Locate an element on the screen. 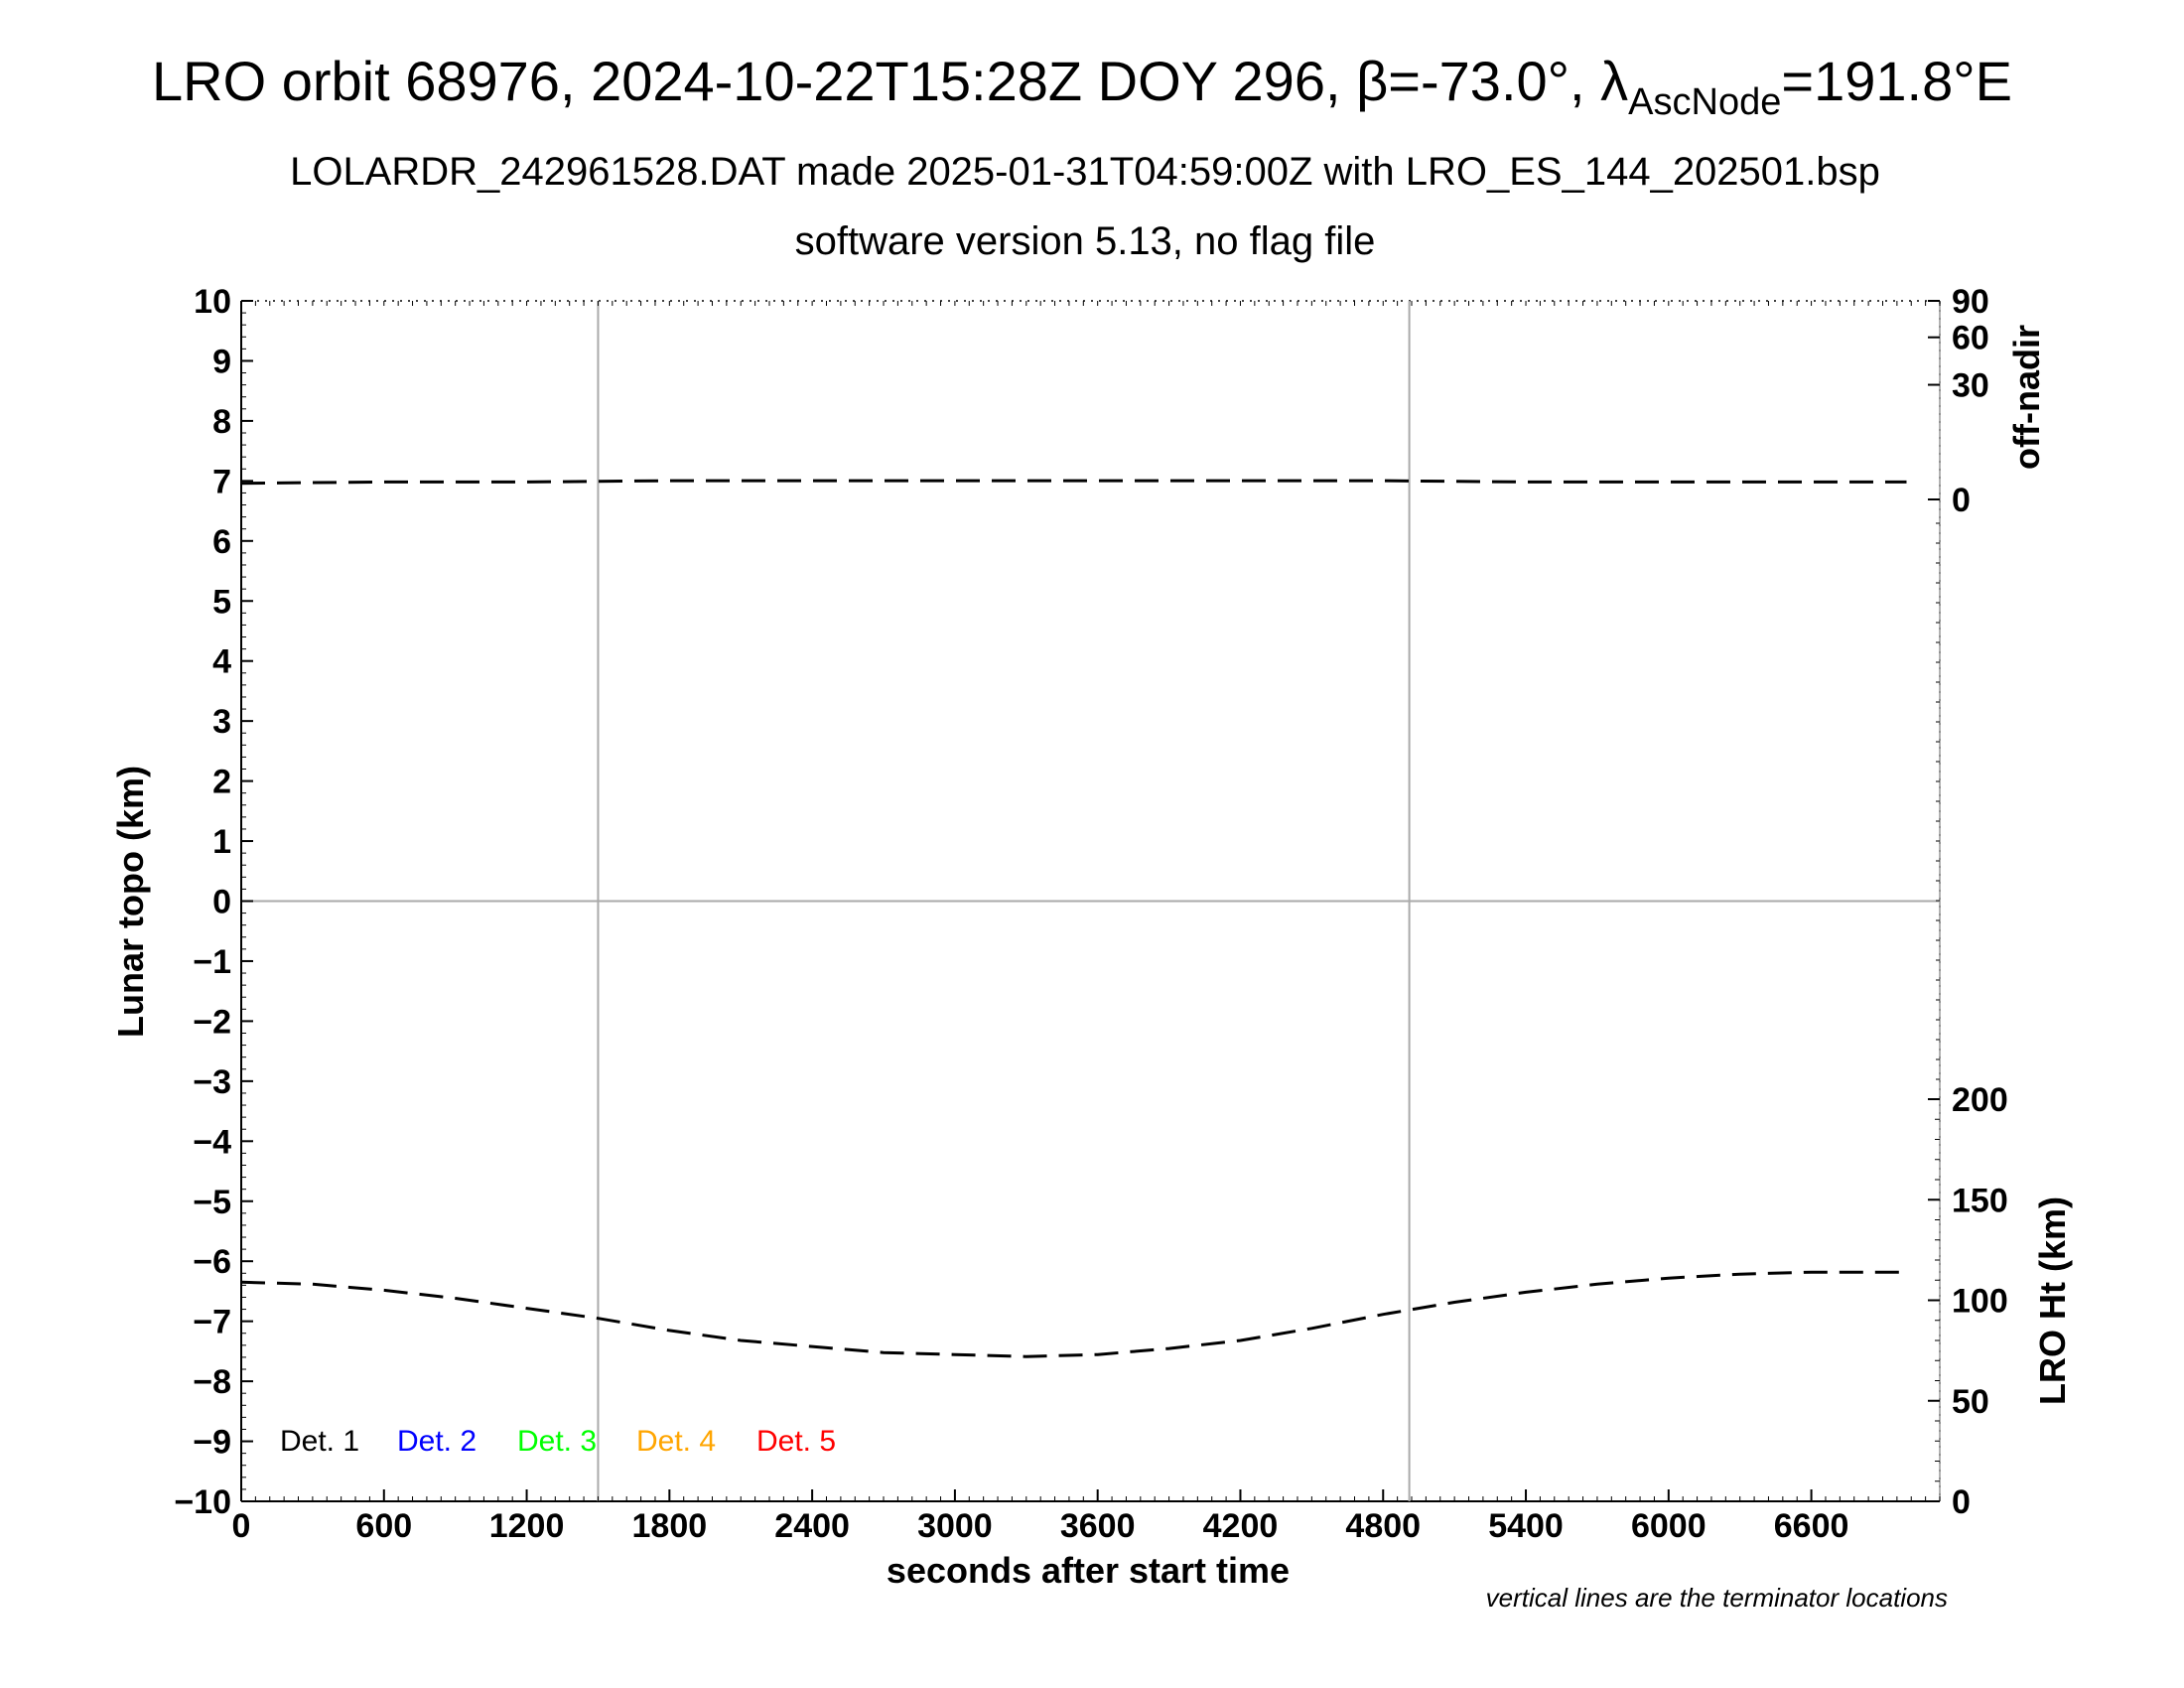 The height and width of the screenshot is (1688, 2184). y-tick-label: −6 is located at coordinates (212, 1262).